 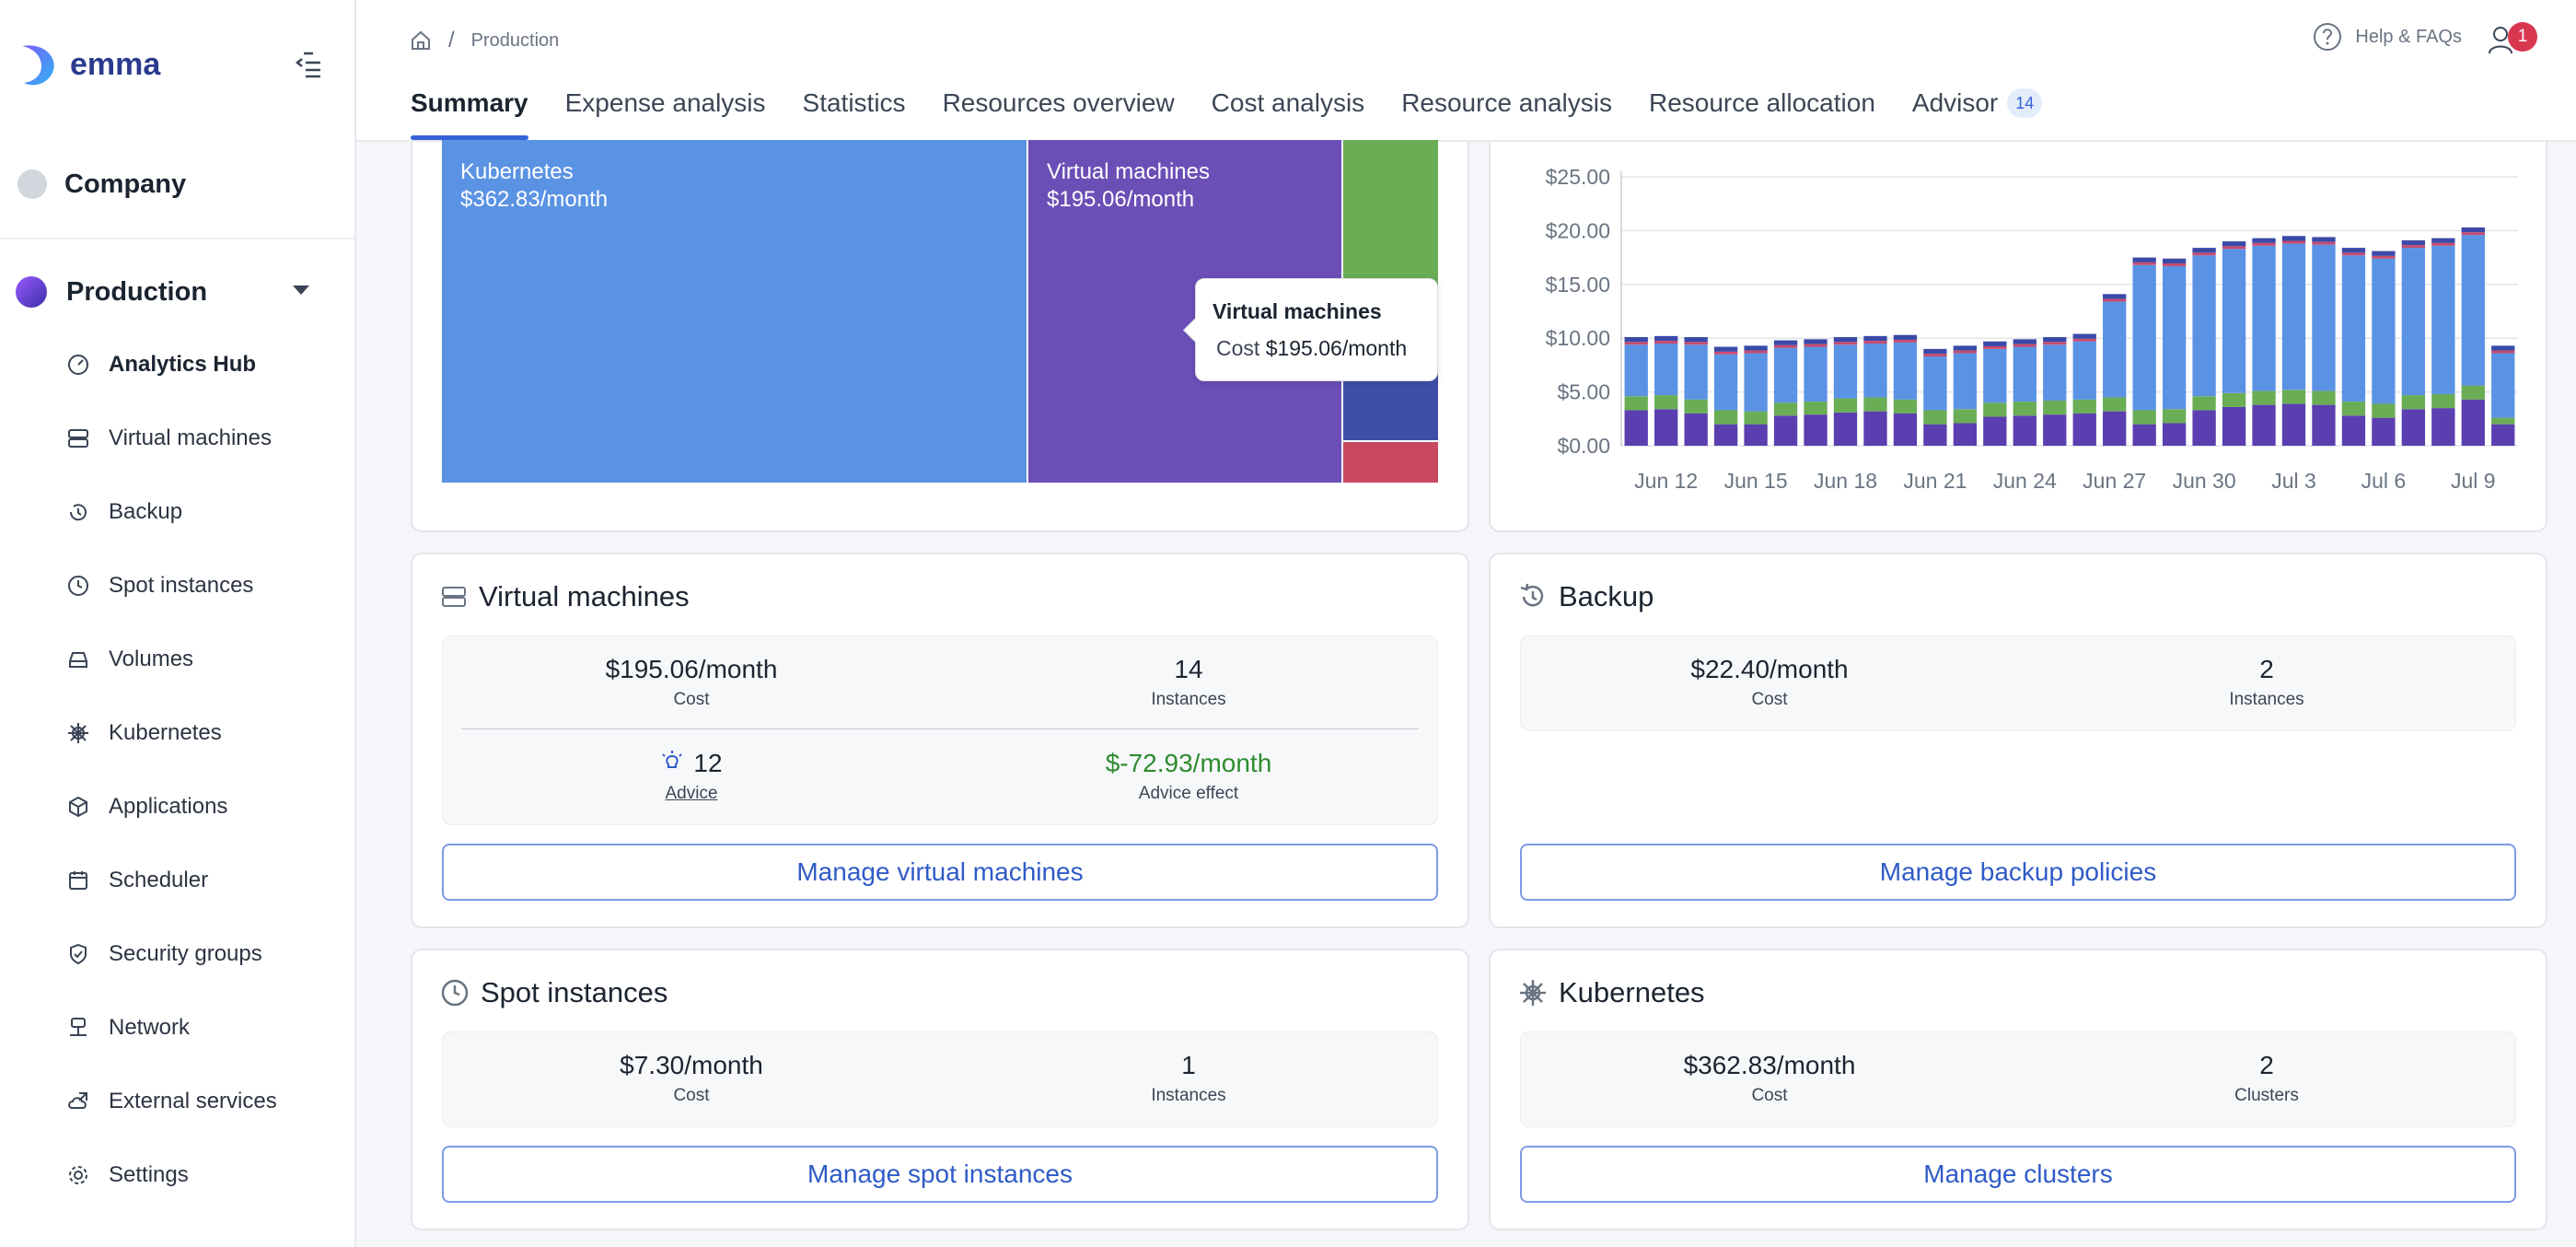 What do you see at coordinates (164, 955) in the screenshot?
I see `sidebar-item-security-groups: Security groups` at bounding box center [164, 955].